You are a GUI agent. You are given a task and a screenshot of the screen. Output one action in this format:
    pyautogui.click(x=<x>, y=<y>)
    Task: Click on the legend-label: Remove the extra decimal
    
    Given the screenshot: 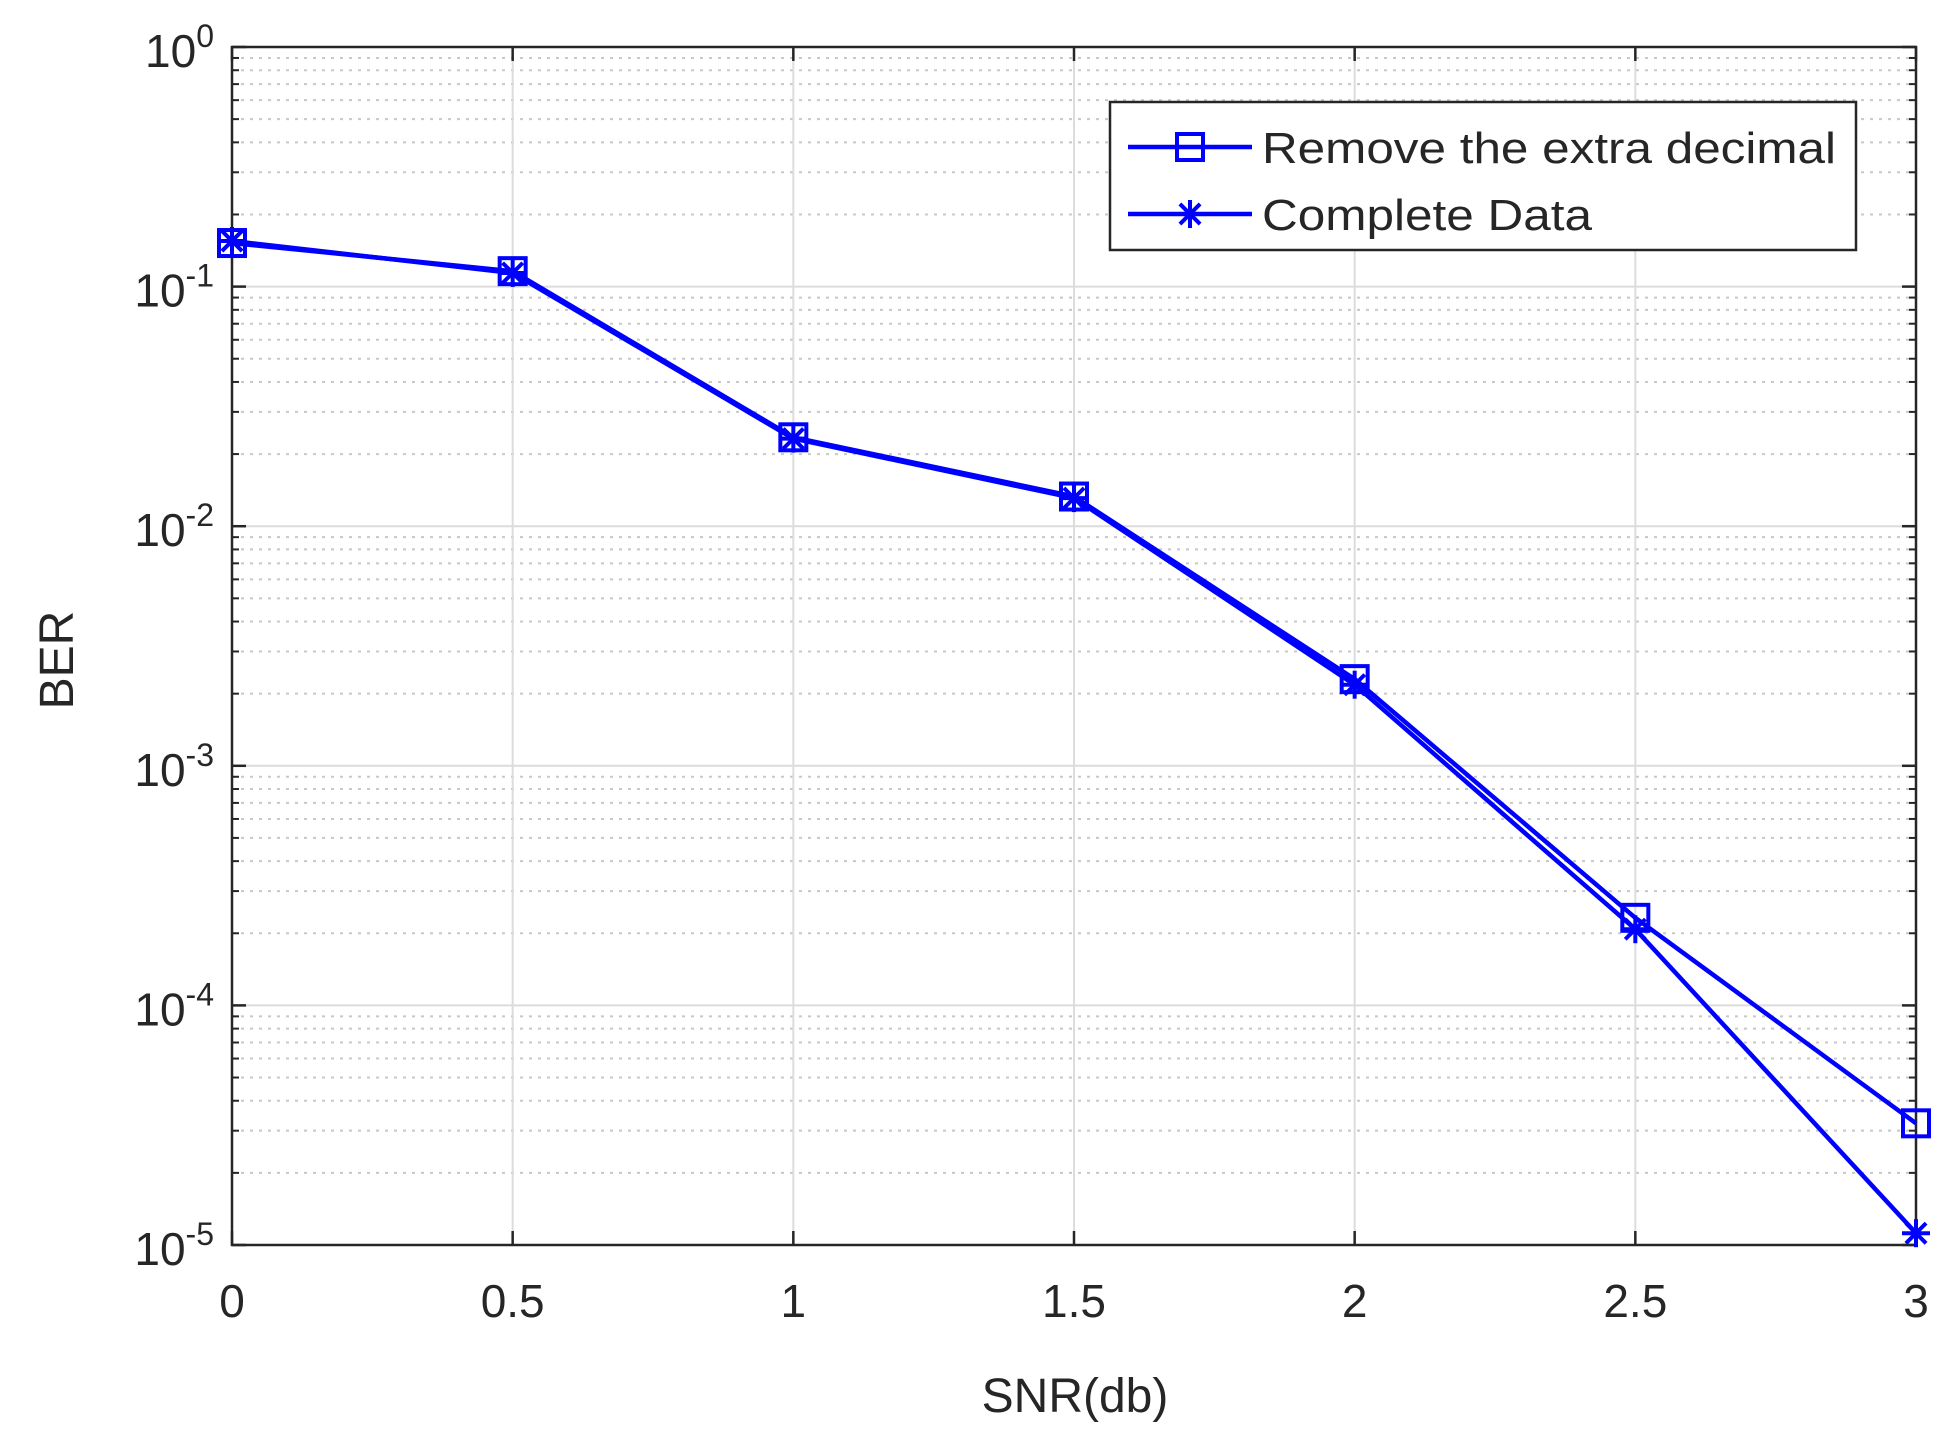 What is the action you would take?
    pyautogui.click(x=1549, y=148)
    